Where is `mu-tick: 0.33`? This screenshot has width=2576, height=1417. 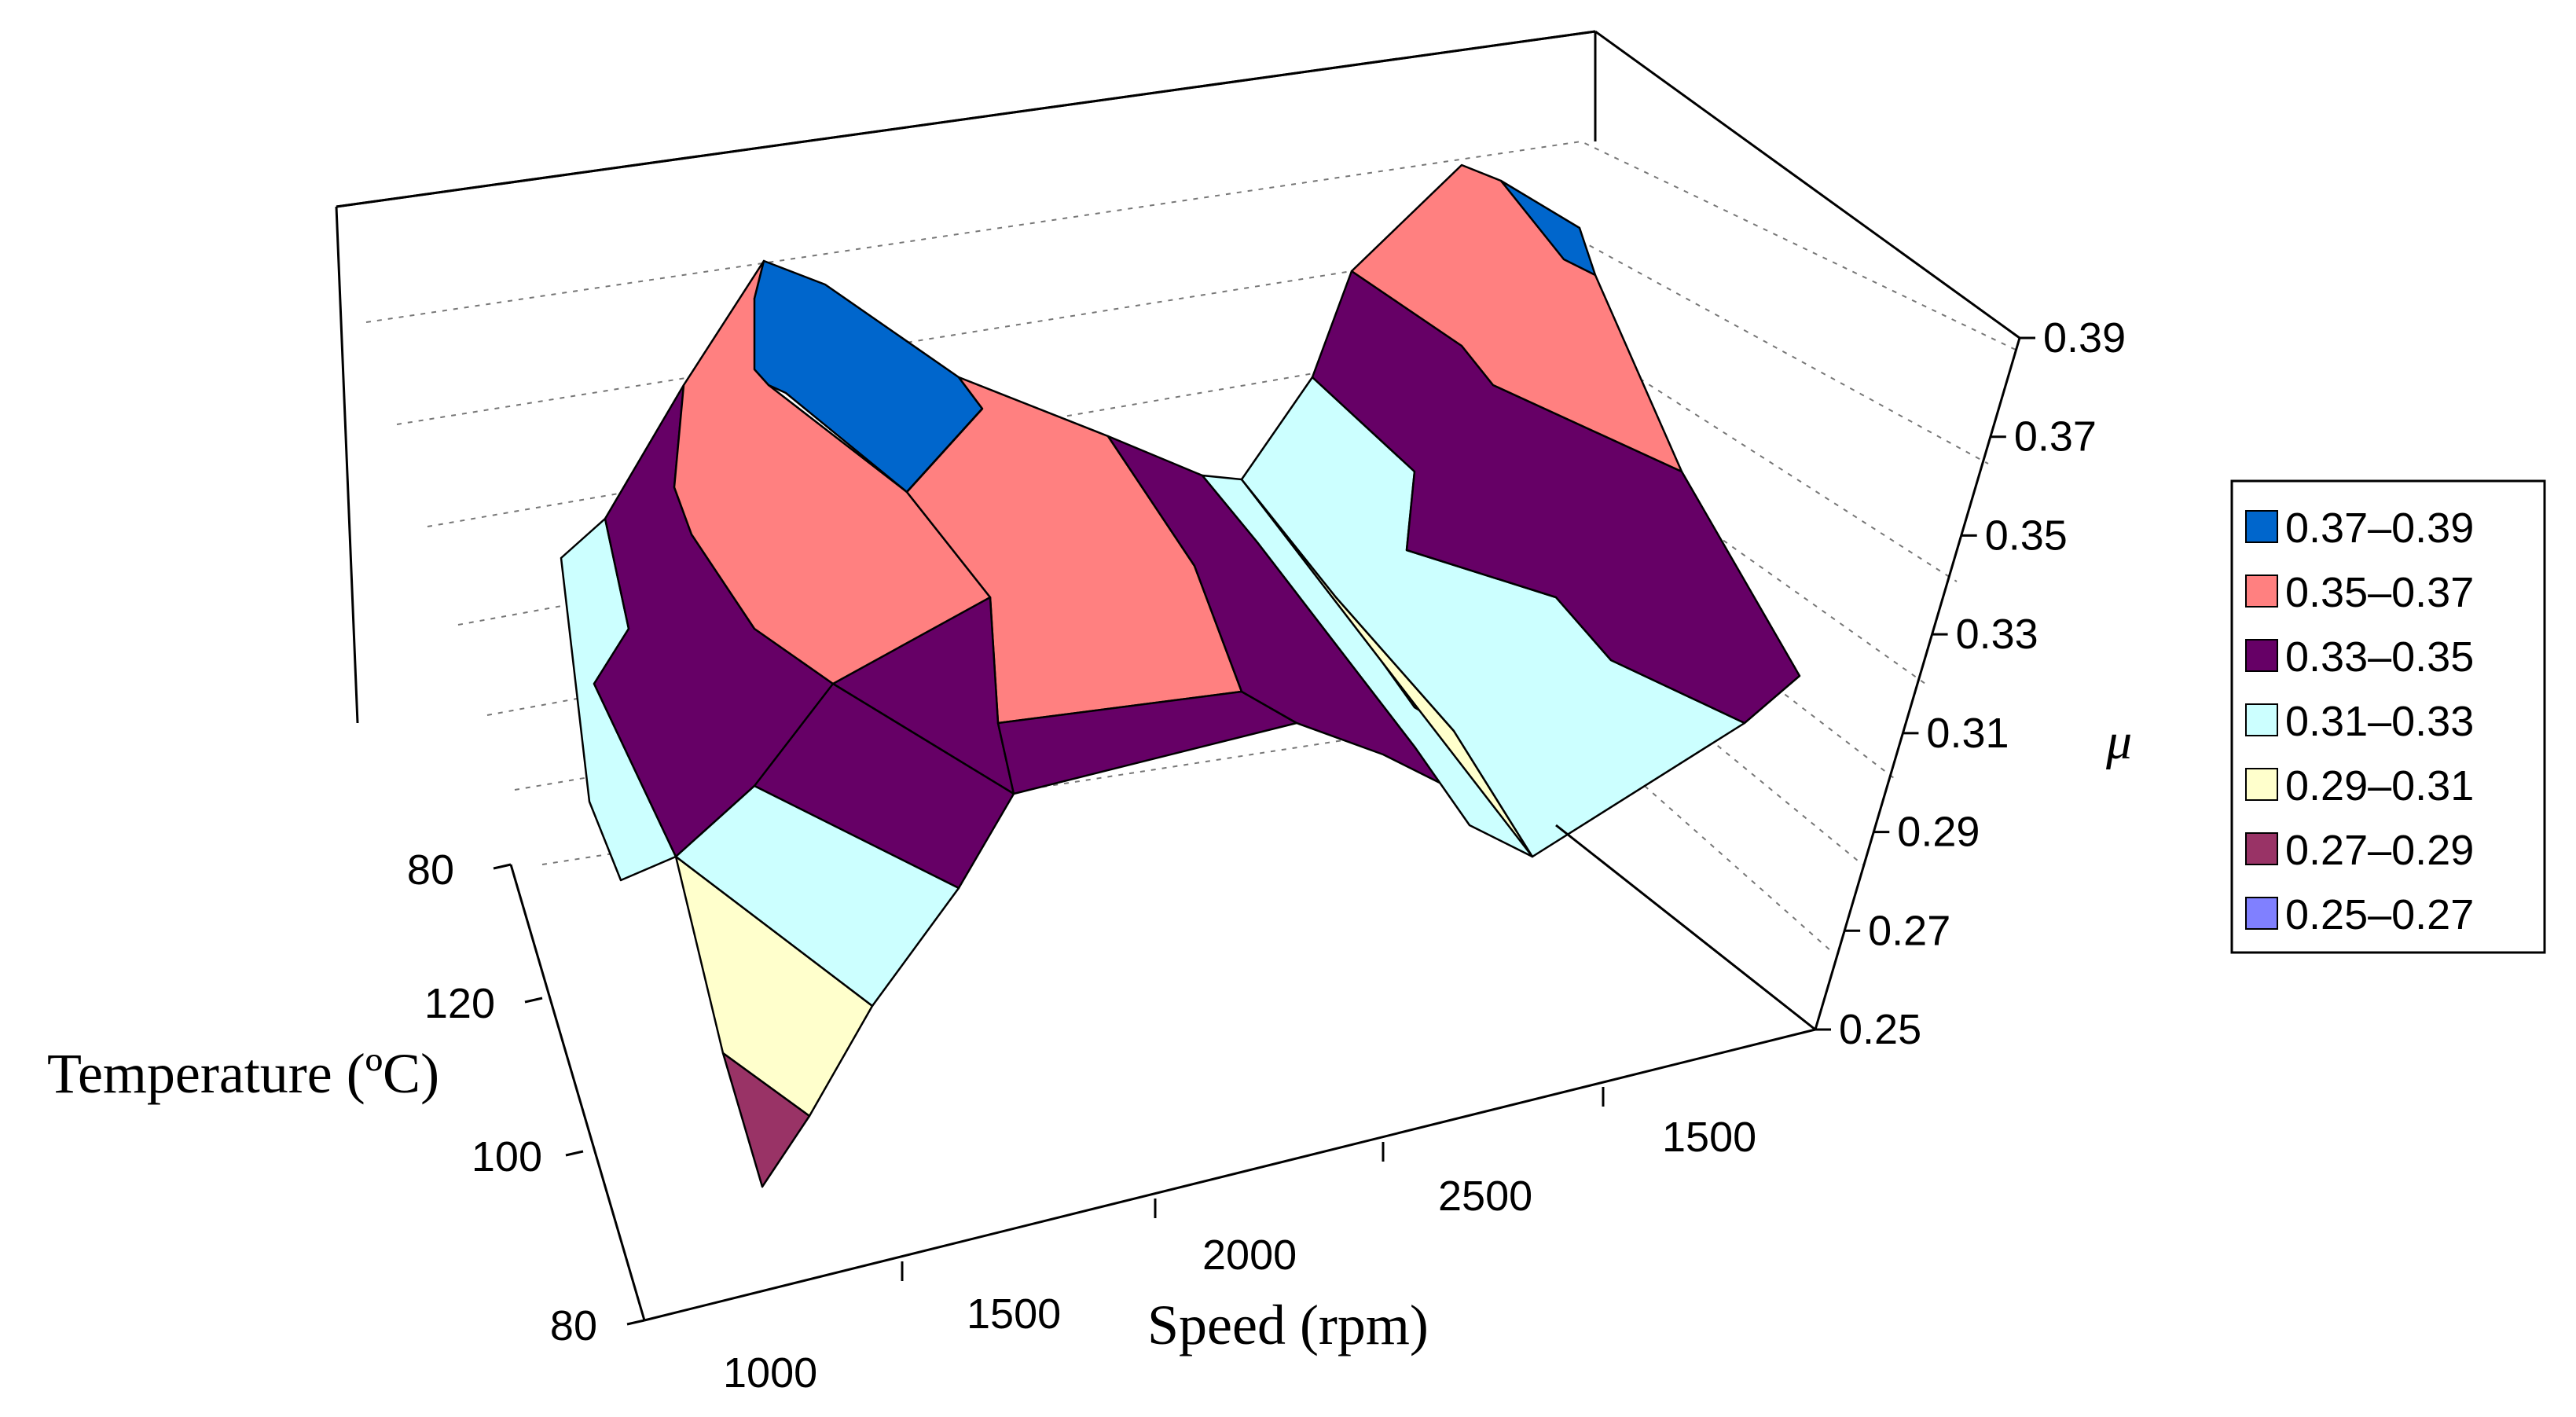
mu-tick: 0.33 is located at coordinates (1997, 634).